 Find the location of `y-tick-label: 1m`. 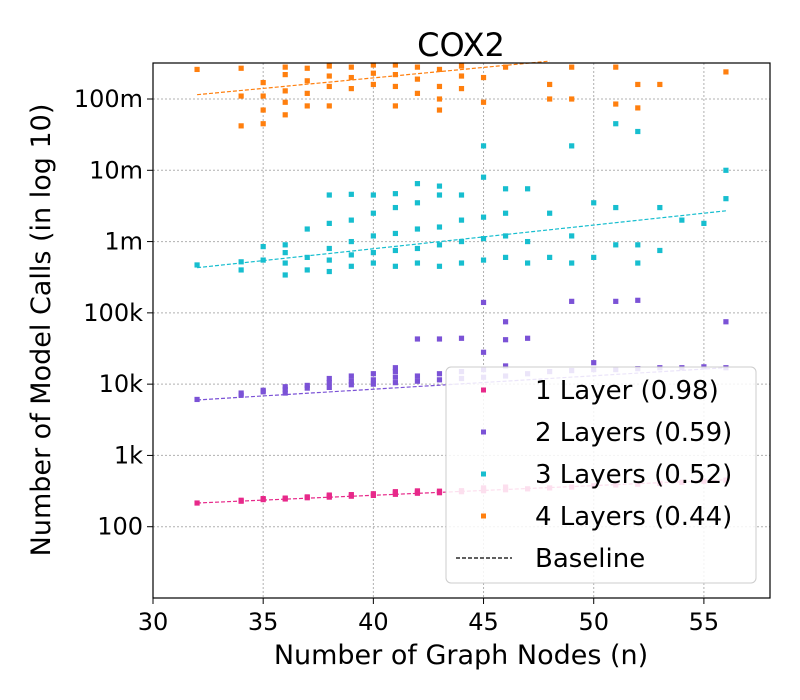

y-tick-label: 1m is located at coordinates (123, 242).